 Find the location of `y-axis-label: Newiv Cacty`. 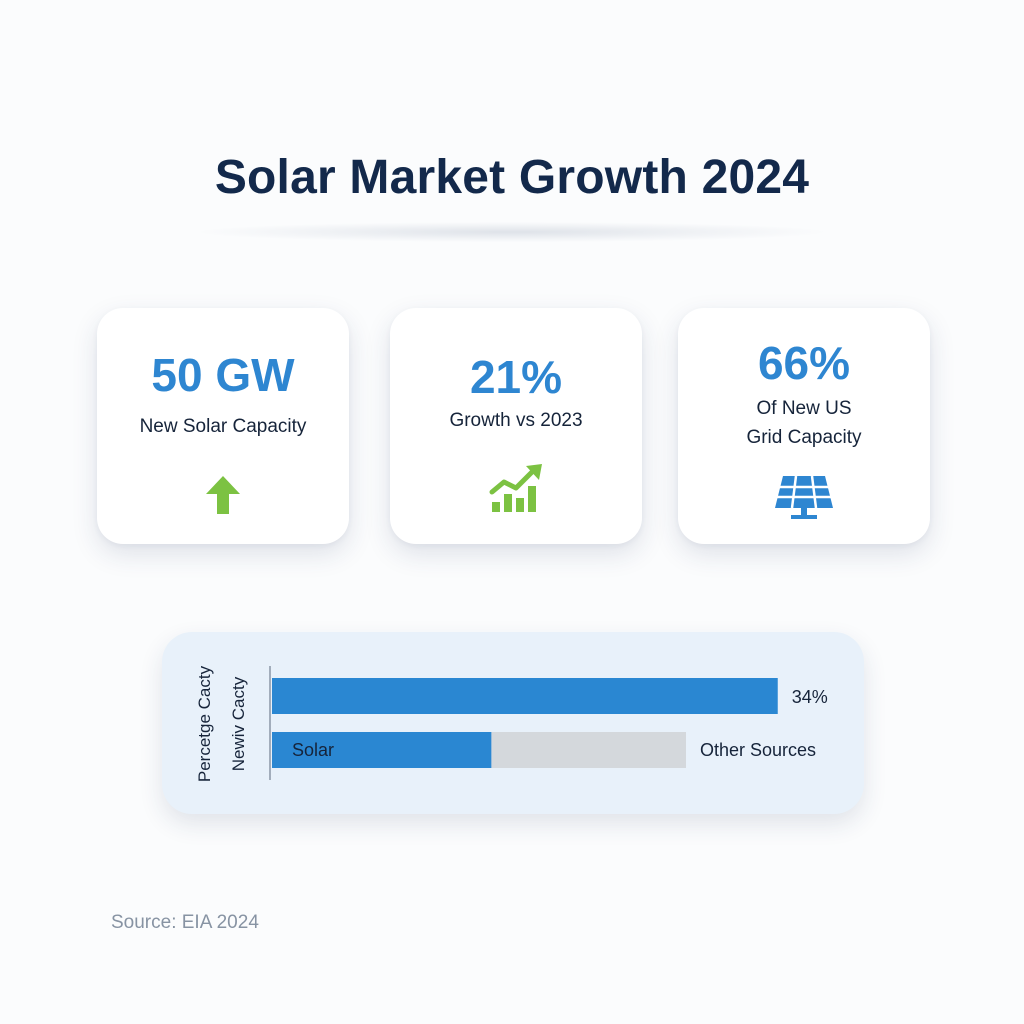

y-axis-label: Newiv Cacty is located at coordinates (238, 723).